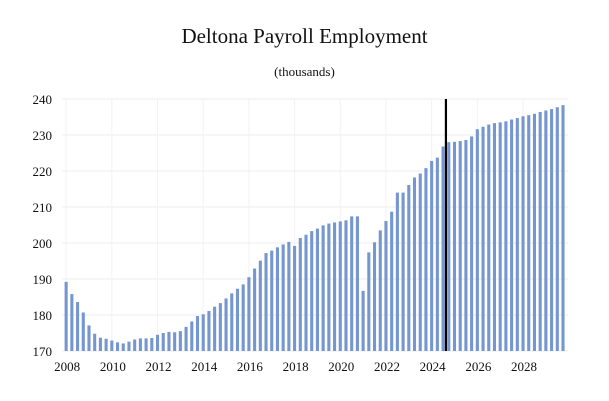  I want to click on y-tick-label: 190, so click(43, 279).